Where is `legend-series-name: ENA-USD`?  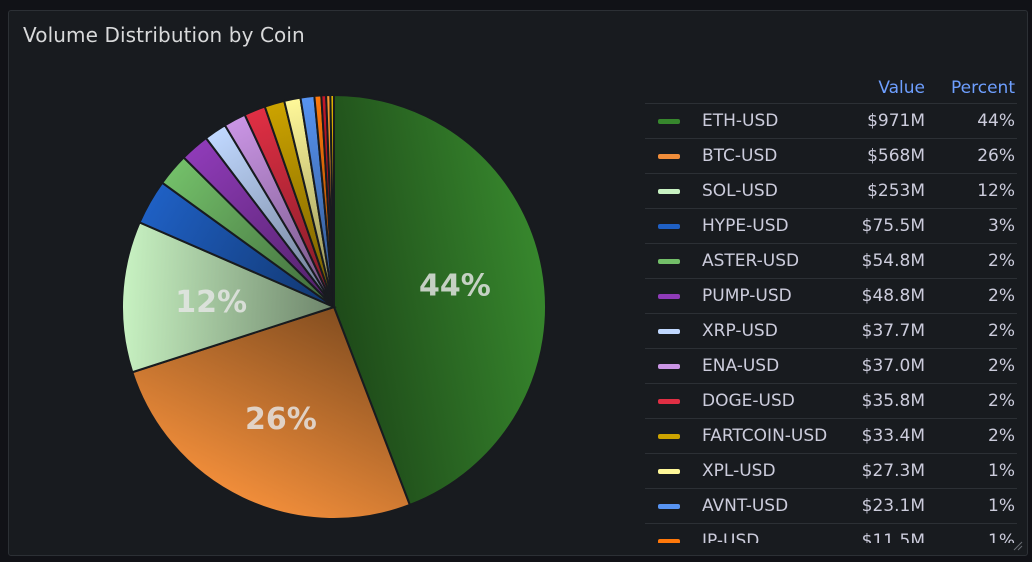
legend-series-name: ENA-USD is located at coordinates (741, 366).